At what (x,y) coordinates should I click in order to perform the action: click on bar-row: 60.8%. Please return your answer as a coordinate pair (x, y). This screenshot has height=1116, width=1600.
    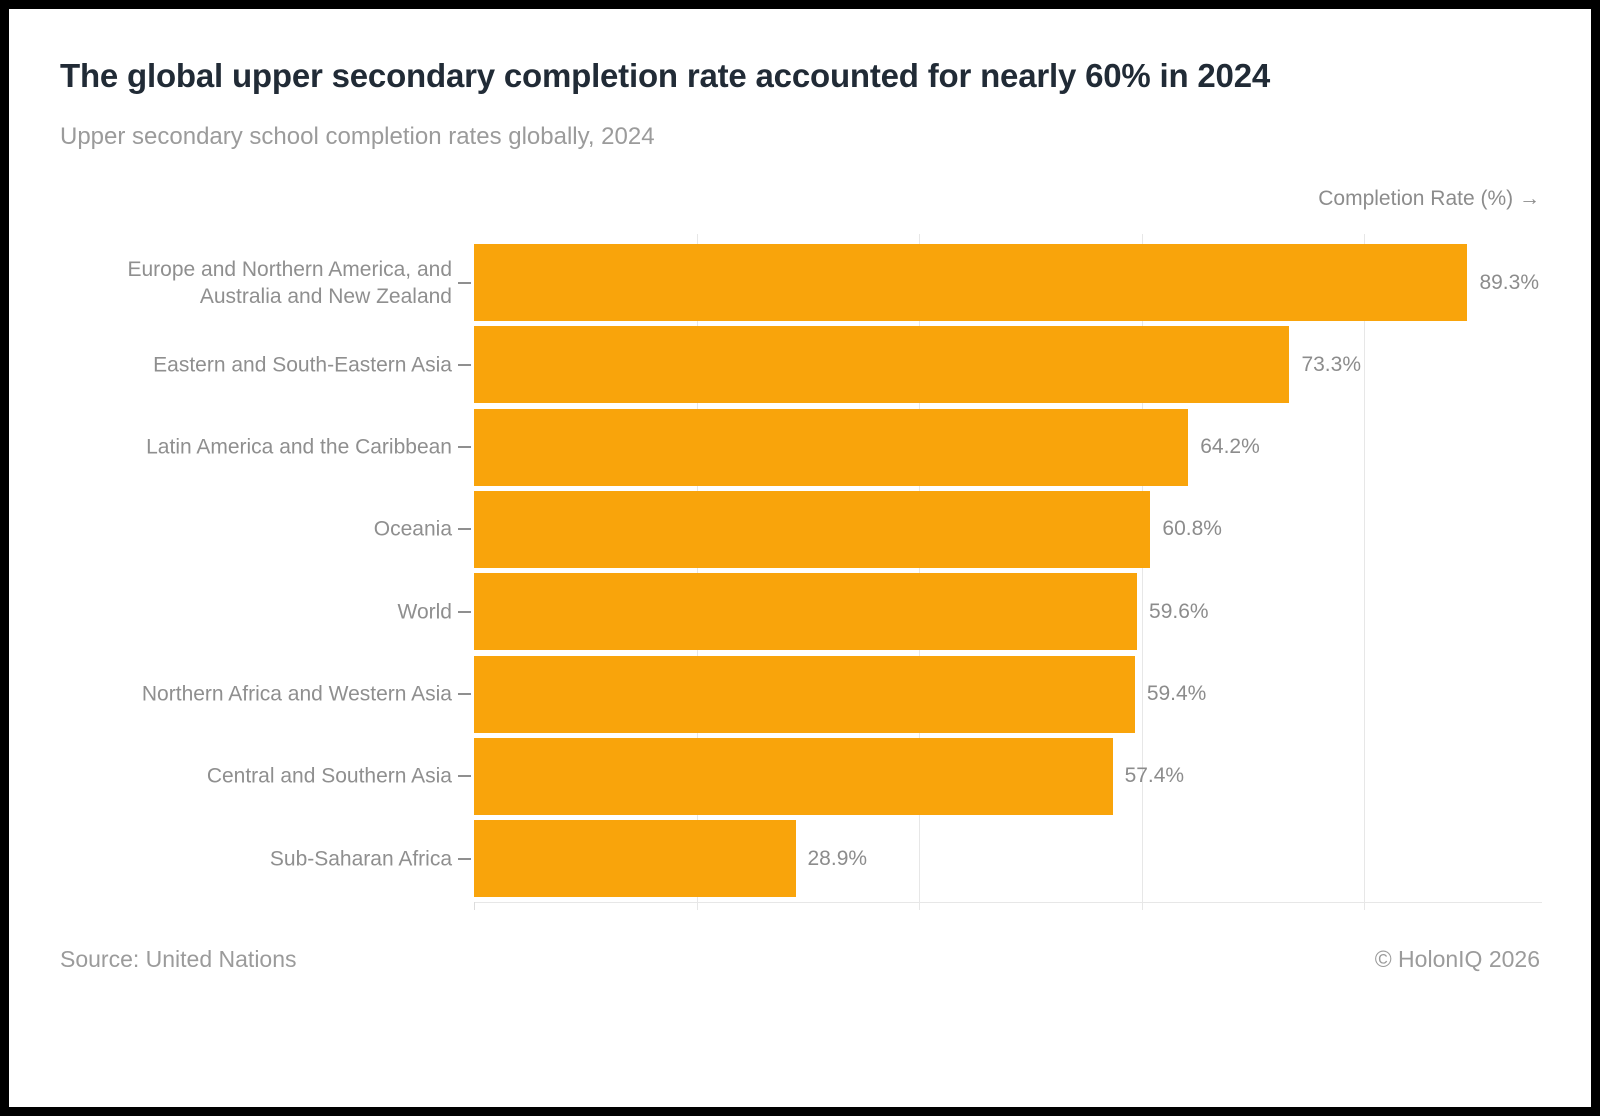
    Looking at the image, I should click on (1008, 529).